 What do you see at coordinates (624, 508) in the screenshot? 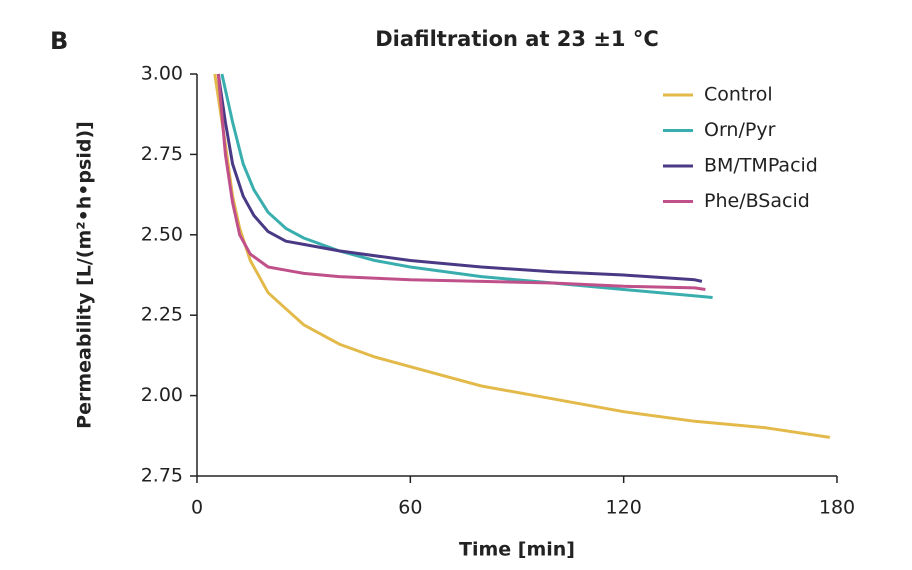
I see `x-tick-label: 120` at bounding box center [624, 508].